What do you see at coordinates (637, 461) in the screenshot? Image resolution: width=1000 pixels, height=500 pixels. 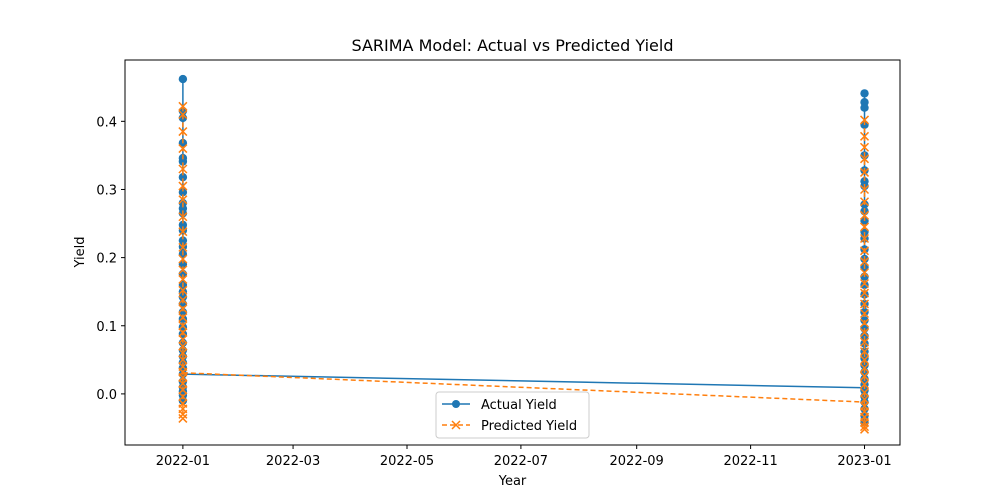 I see `x-tick-label: 2022-09` at bounding box center [637, 461].